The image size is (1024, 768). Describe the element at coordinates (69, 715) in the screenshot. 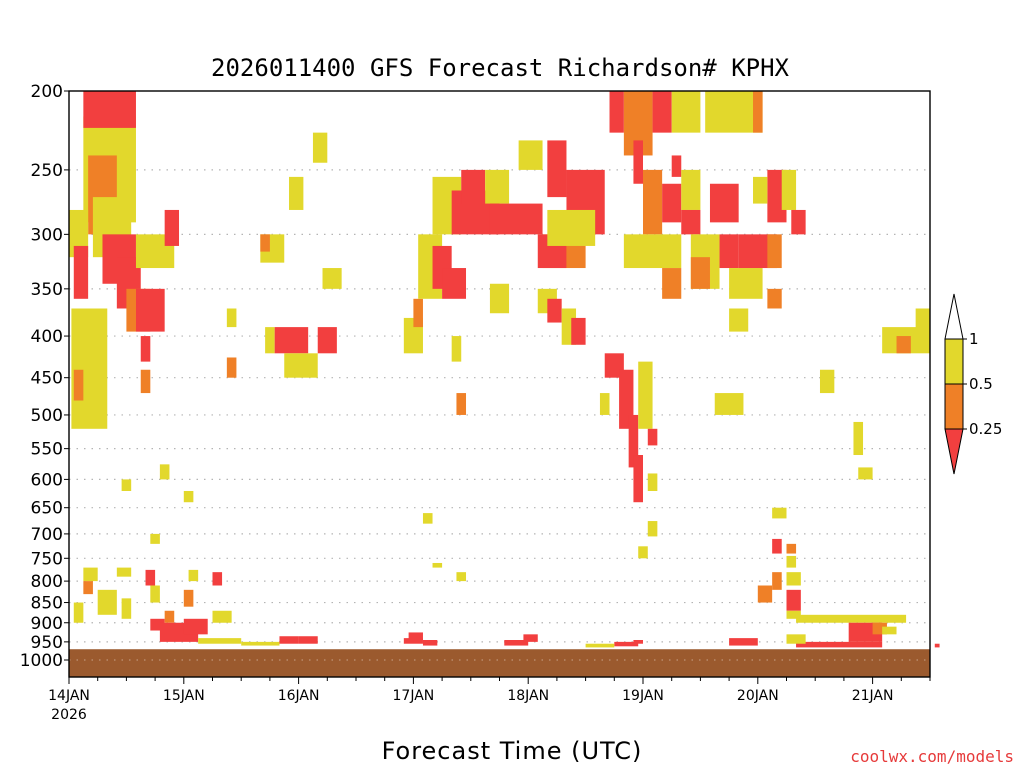

I see `x-tick-sublabel: 2026` at that location.